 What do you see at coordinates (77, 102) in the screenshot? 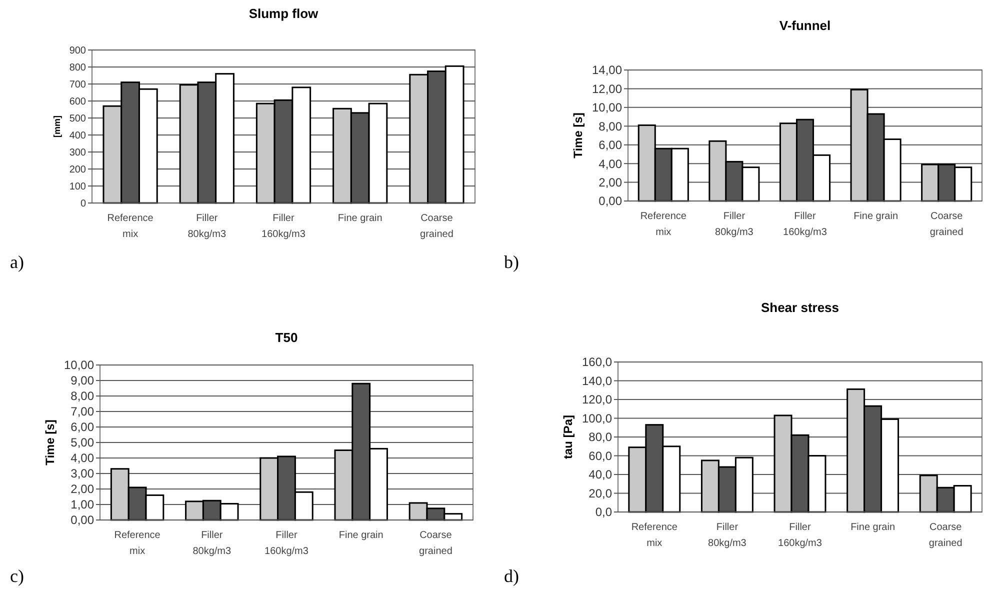
I see `y-tick-label: 600` at bounding box center [77, 102].